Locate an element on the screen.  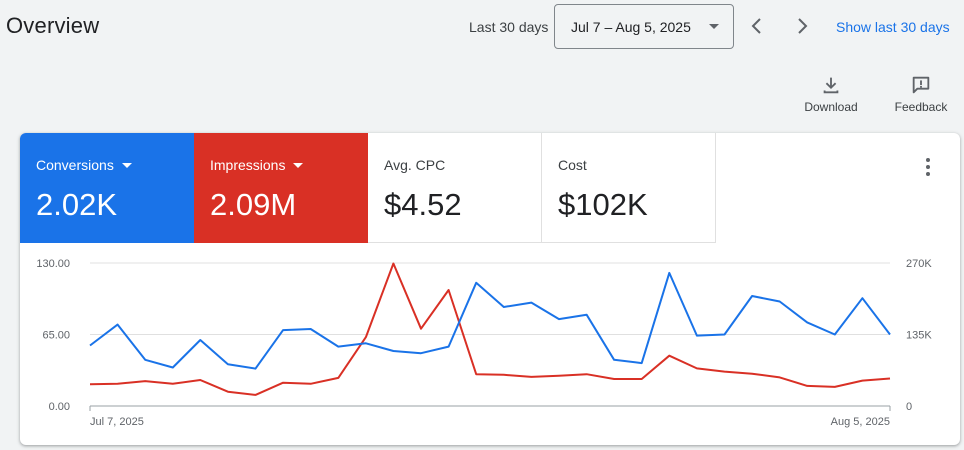
right-axis-tick-label: 135K is located at coordinates (919, 336).